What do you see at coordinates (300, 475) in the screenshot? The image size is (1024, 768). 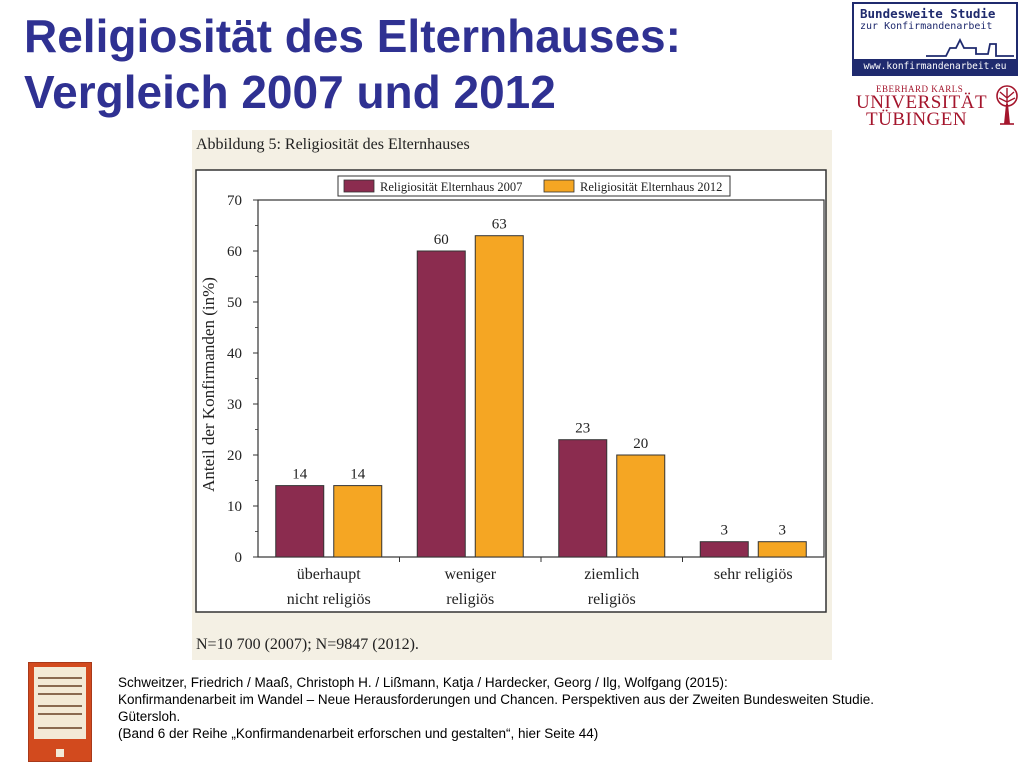 I see `data-label-1-1: 14` at bounding box center [300, 475].